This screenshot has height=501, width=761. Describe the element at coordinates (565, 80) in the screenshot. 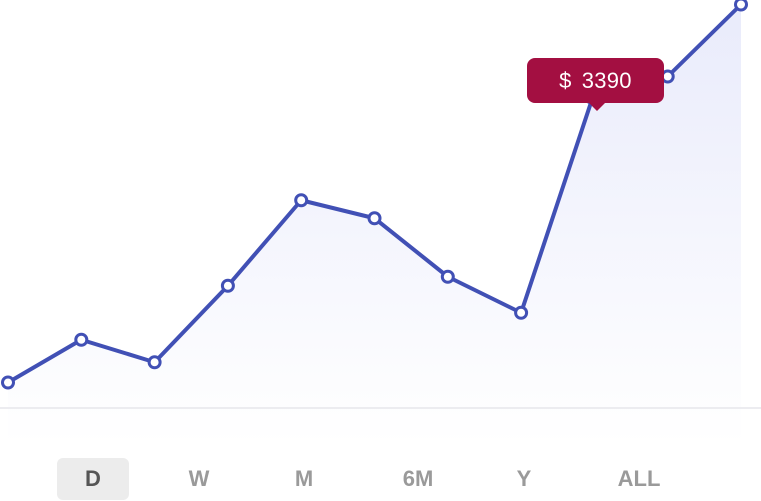

I see `tooltip-currency: $` at that location.